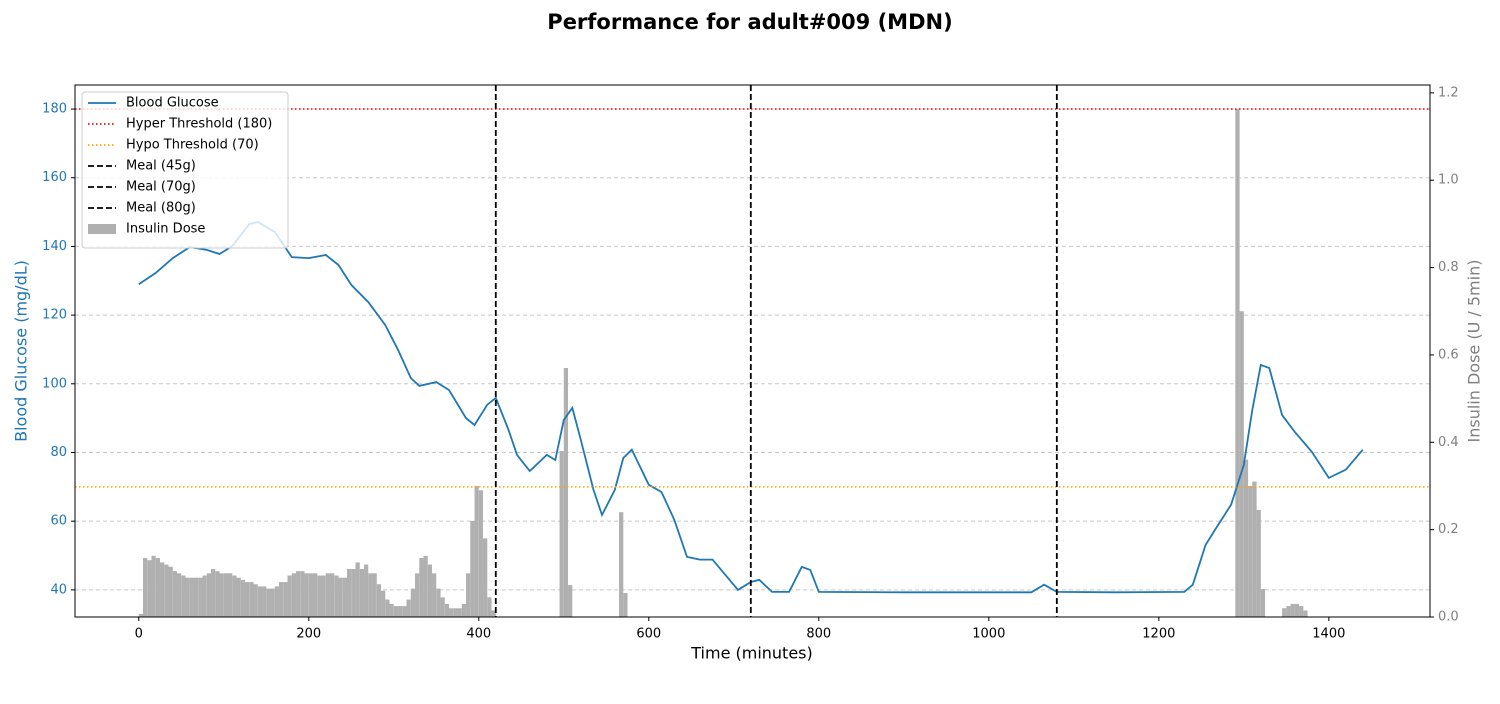 This screenshot has height=704, width=1500. I want to click on x-axis-label: Time (minutes), so click(751, 653).